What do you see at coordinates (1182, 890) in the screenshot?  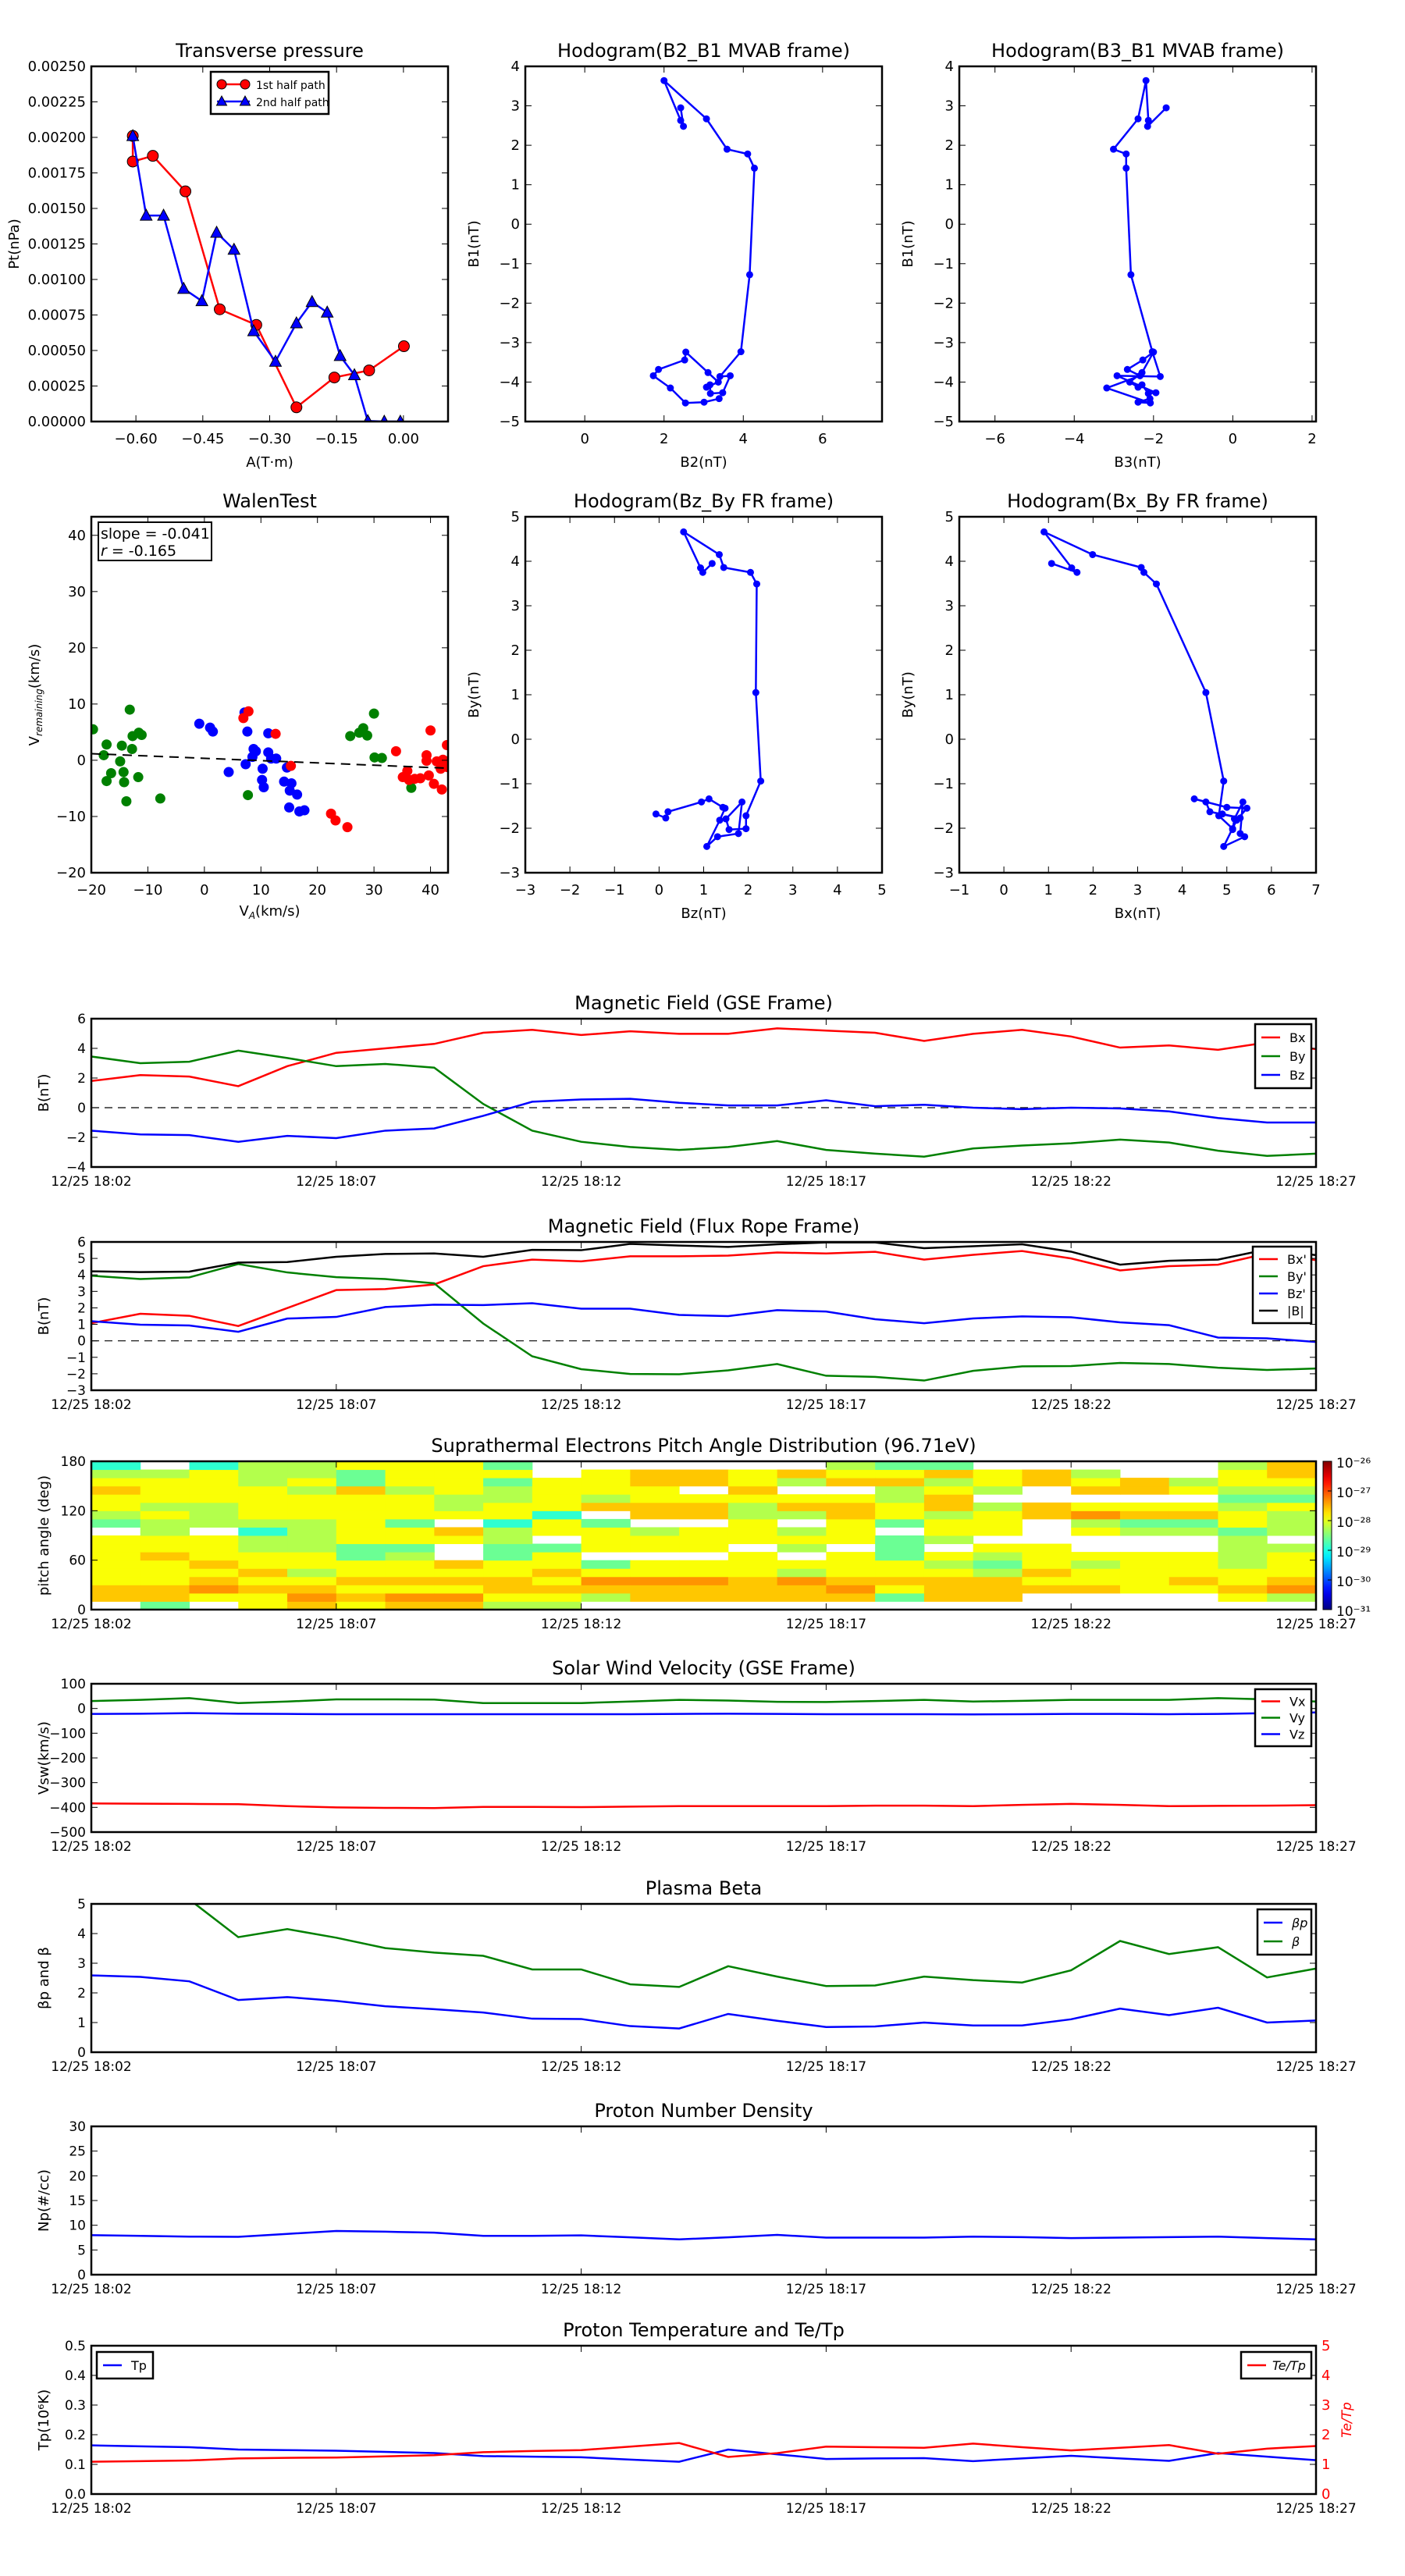 I see `x-tick-label: 4` at bounding box center [1182, 890].